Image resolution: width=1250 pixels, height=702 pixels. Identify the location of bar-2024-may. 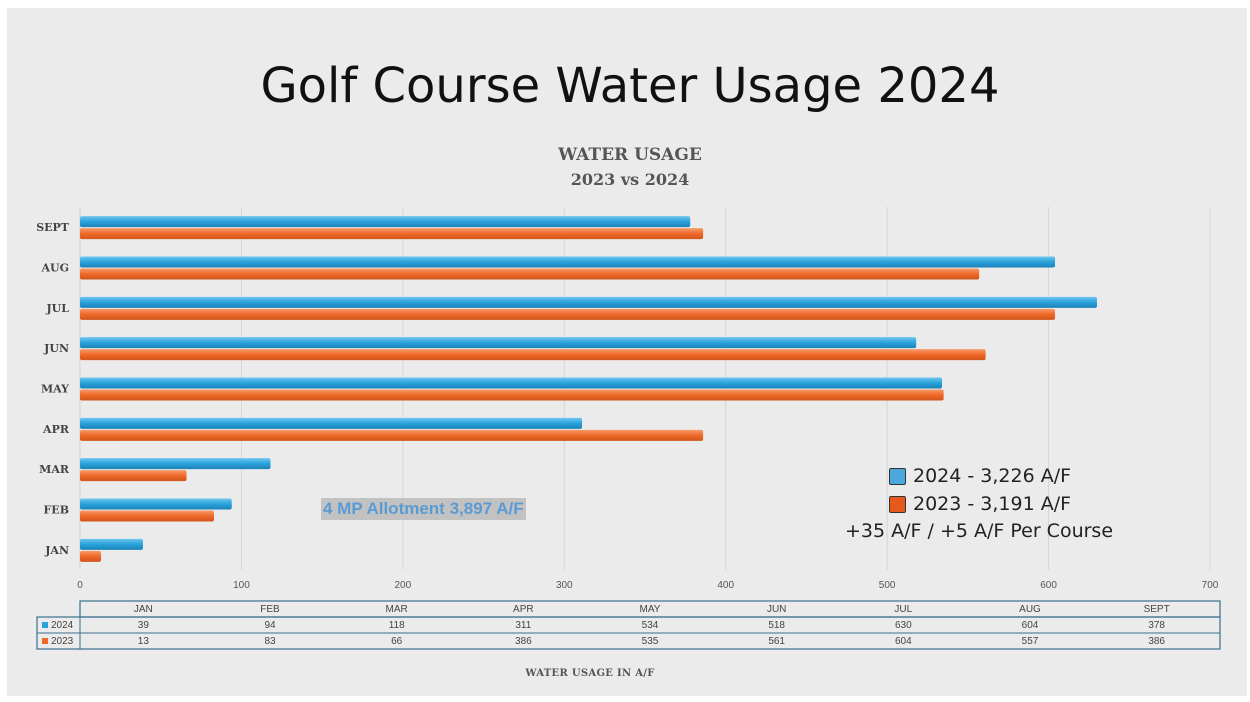
(511, 383).